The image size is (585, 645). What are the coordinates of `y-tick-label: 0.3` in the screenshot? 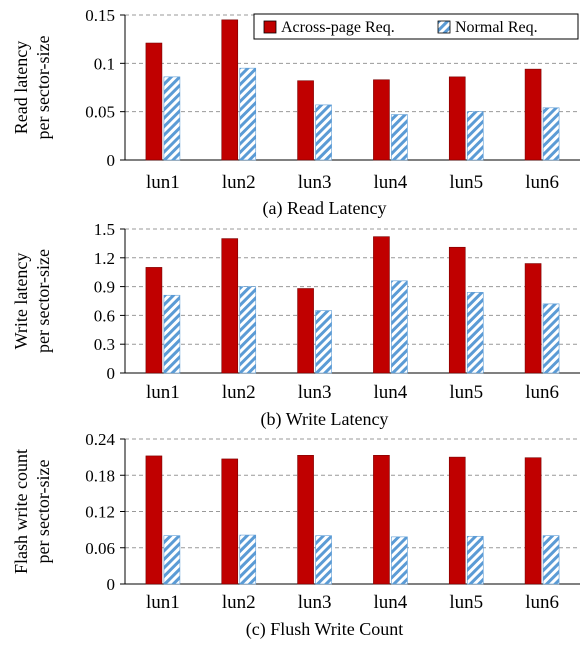 It's located at (104, 344).